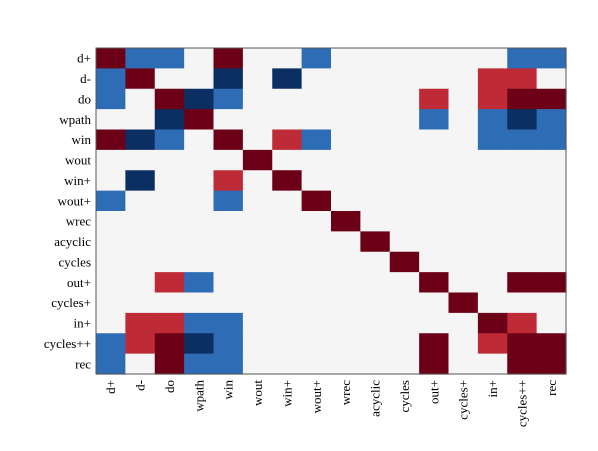  Describe the element at coordinates (257, 79) in the screenshot. I see `heatmap-cell-d--wout` at that location.